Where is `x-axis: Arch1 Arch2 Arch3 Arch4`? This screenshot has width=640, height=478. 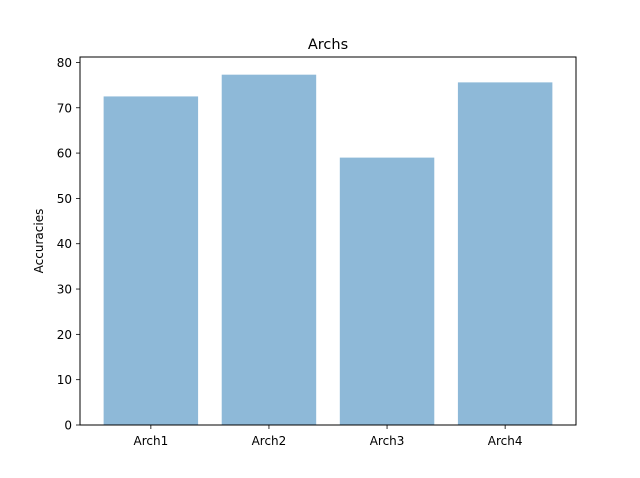
x-axis: Arch1 Arch2 Arch3 Arch4 is located at coordinates (328, 436).